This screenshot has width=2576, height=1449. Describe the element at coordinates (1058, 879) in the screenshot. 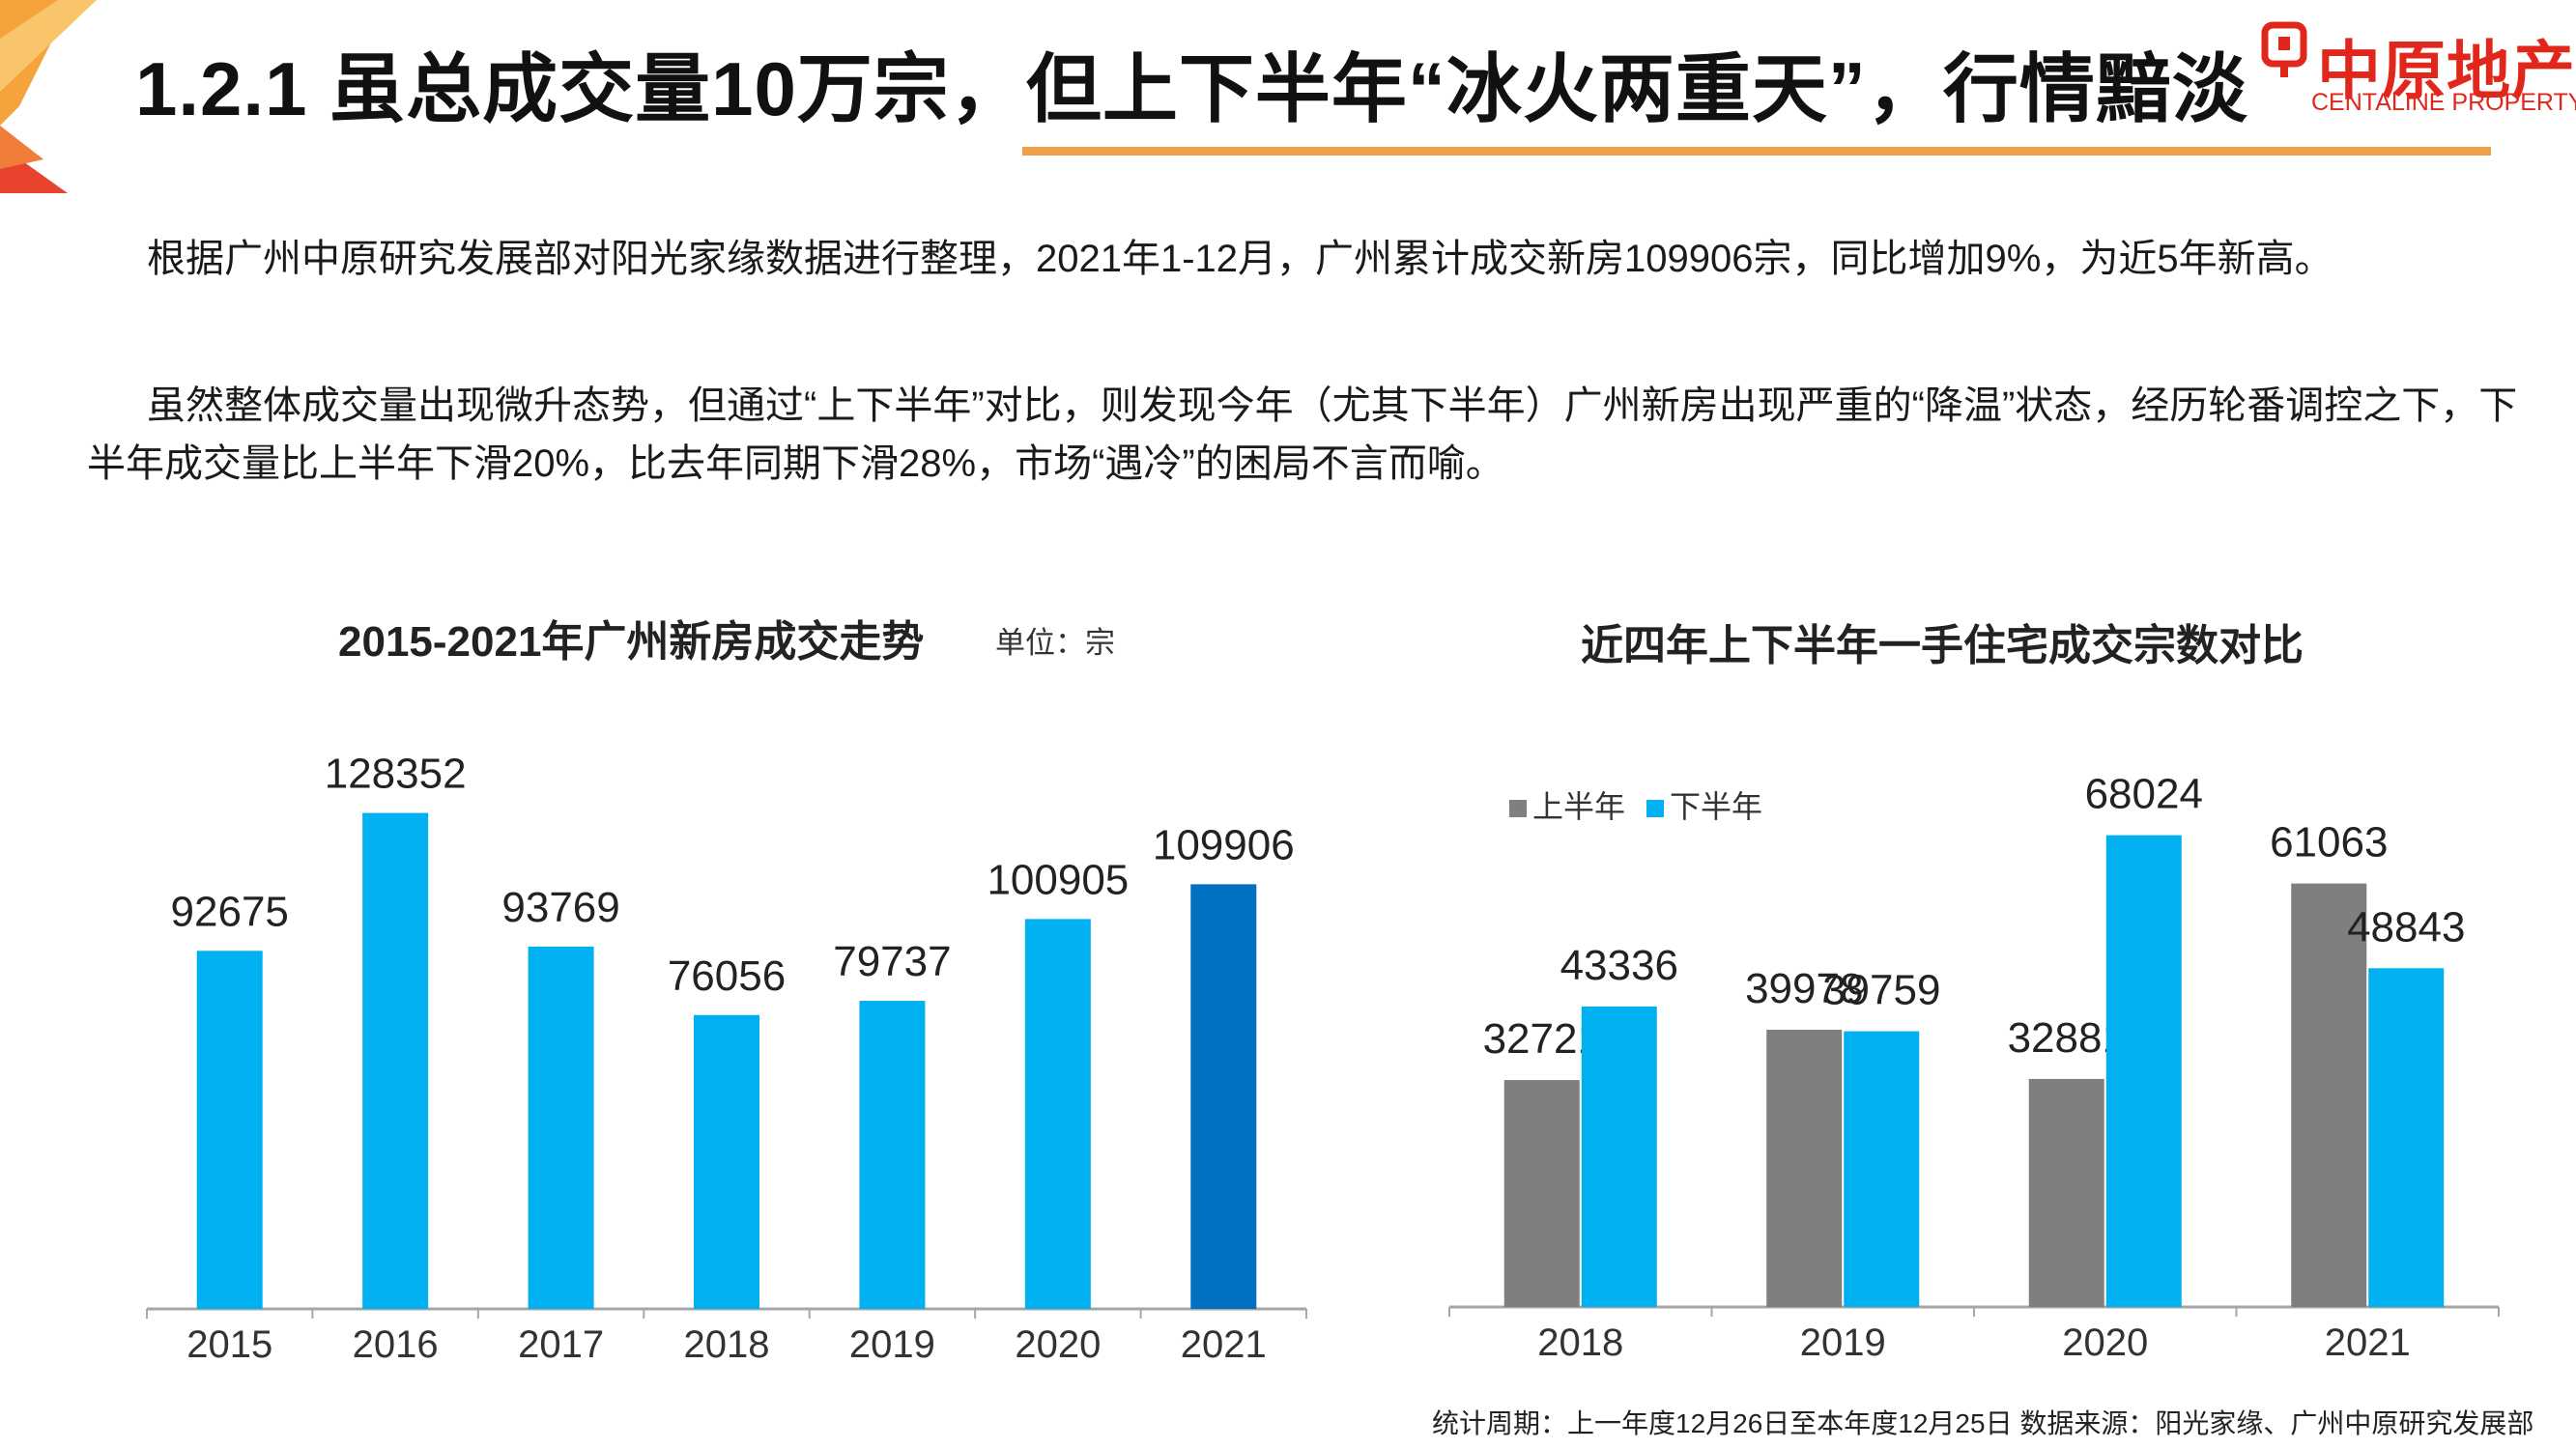

I see `chart1-value-label-2020: 100905` at that location.